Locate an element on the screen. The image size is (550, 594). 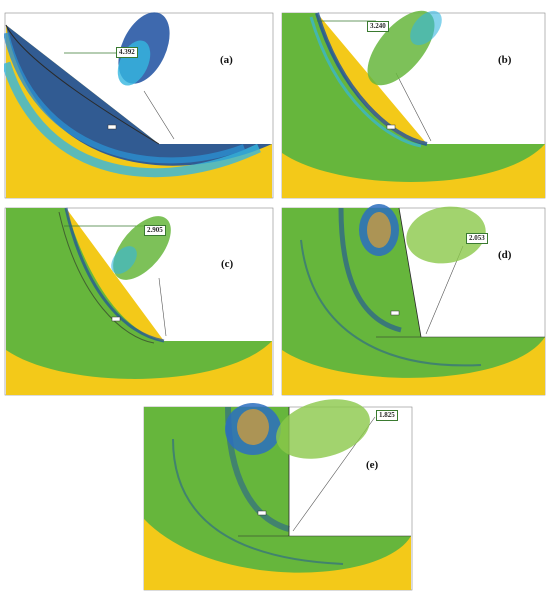
factor-of-safety-c: 2.905 is located at coordinates (155, 230).